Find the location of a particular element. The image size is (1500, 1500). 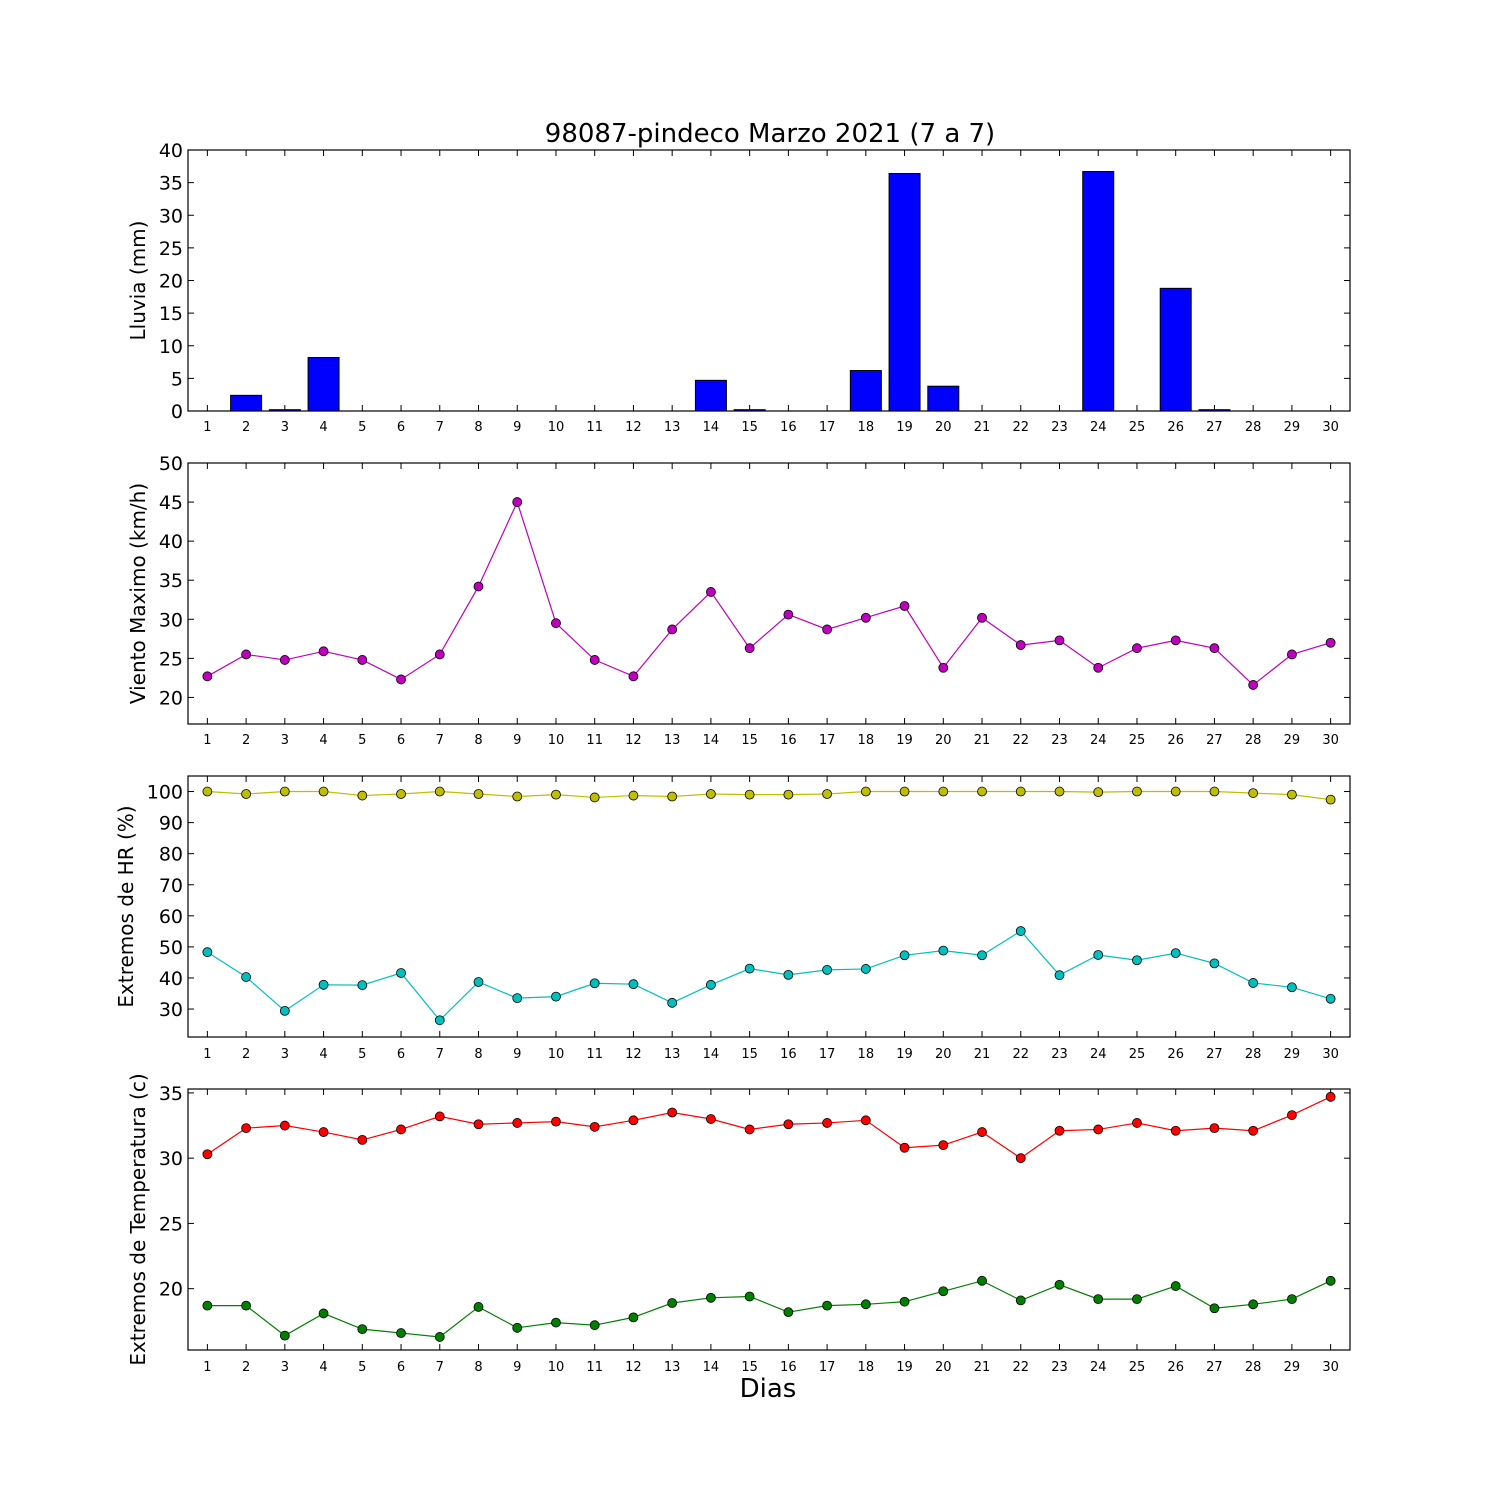

x-tick-label: 6 is located at coordinates (401, 427).